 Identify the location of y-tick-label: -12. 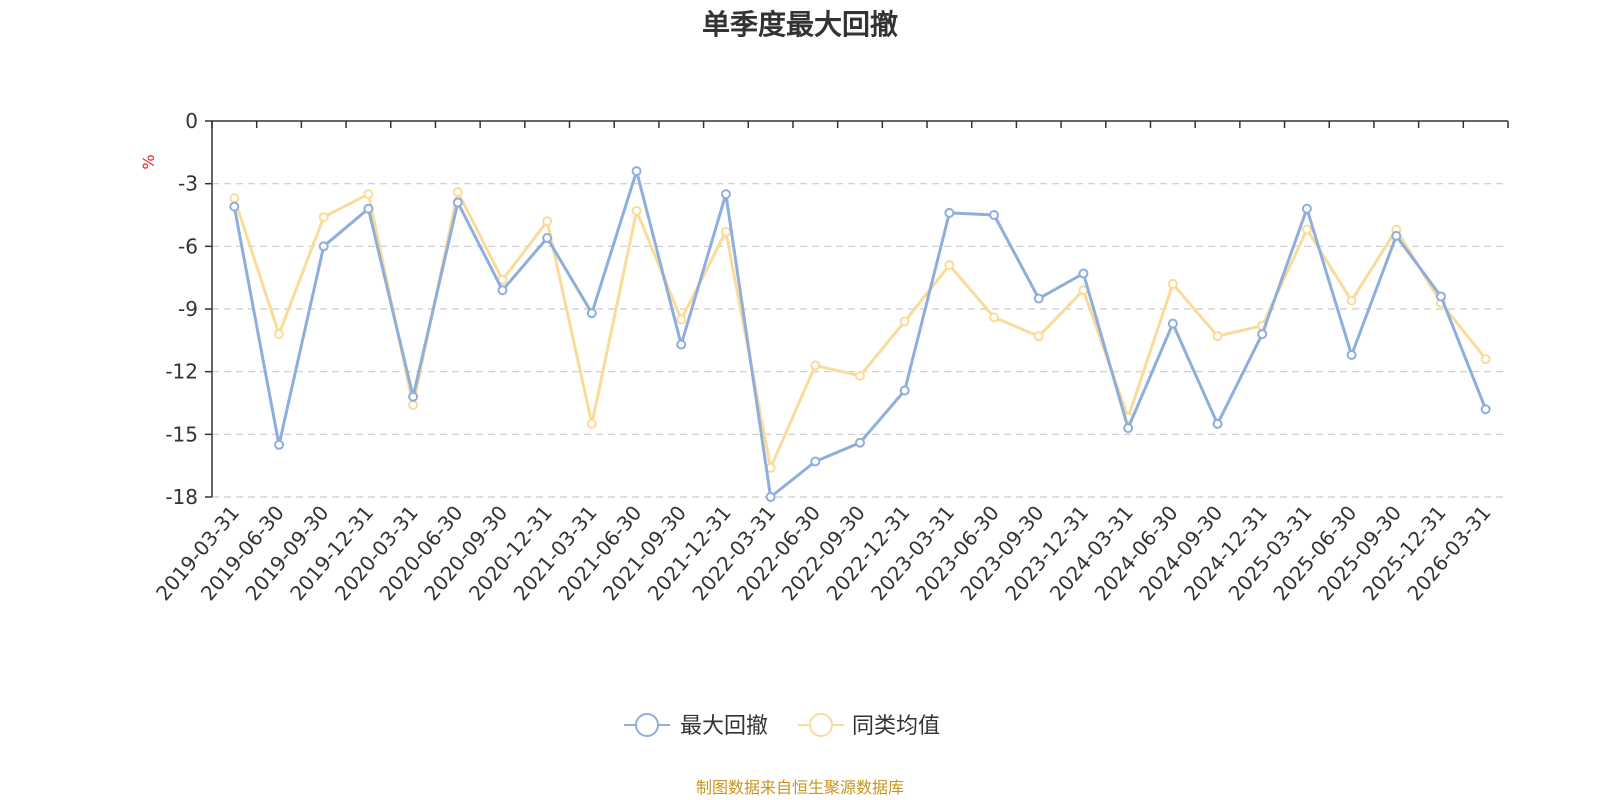
(181, 372).